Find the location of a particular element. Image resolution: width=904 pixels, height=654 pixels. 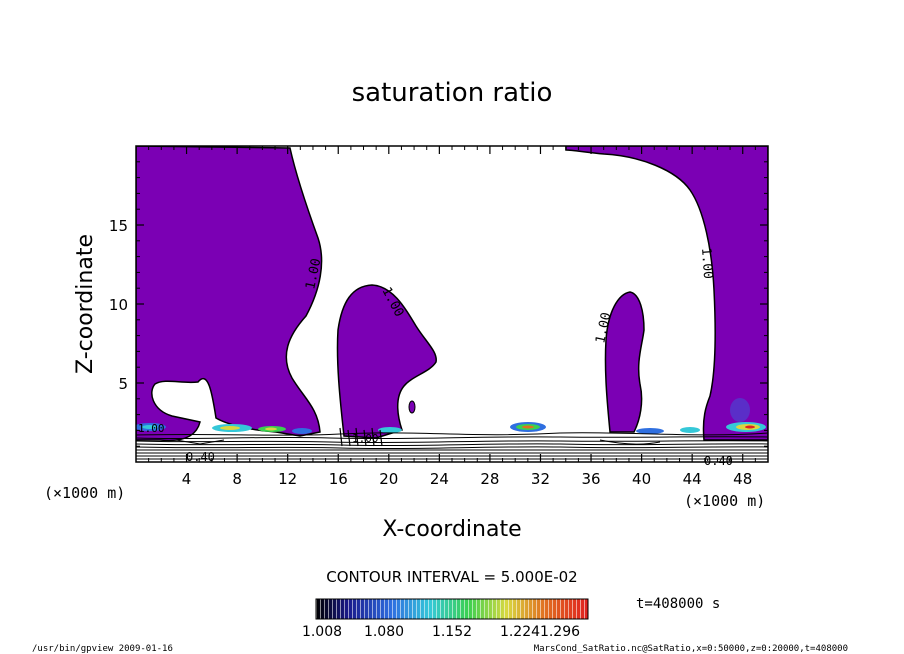

y-tick-label: 15 is located at coordinates (118, 226).